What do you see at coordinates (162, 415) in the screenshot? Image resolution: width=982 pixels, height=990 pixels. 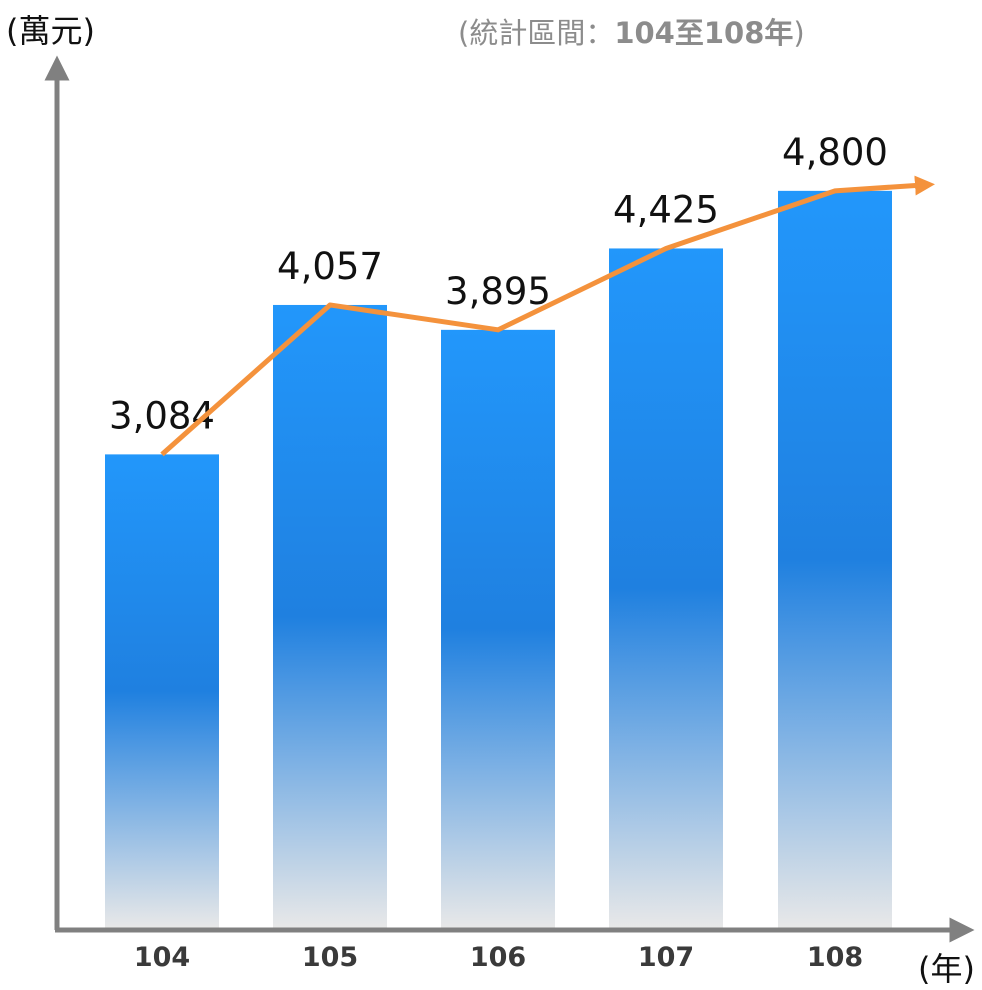 I see `value-label-104: 3,084` at bounding box center [162, 415].